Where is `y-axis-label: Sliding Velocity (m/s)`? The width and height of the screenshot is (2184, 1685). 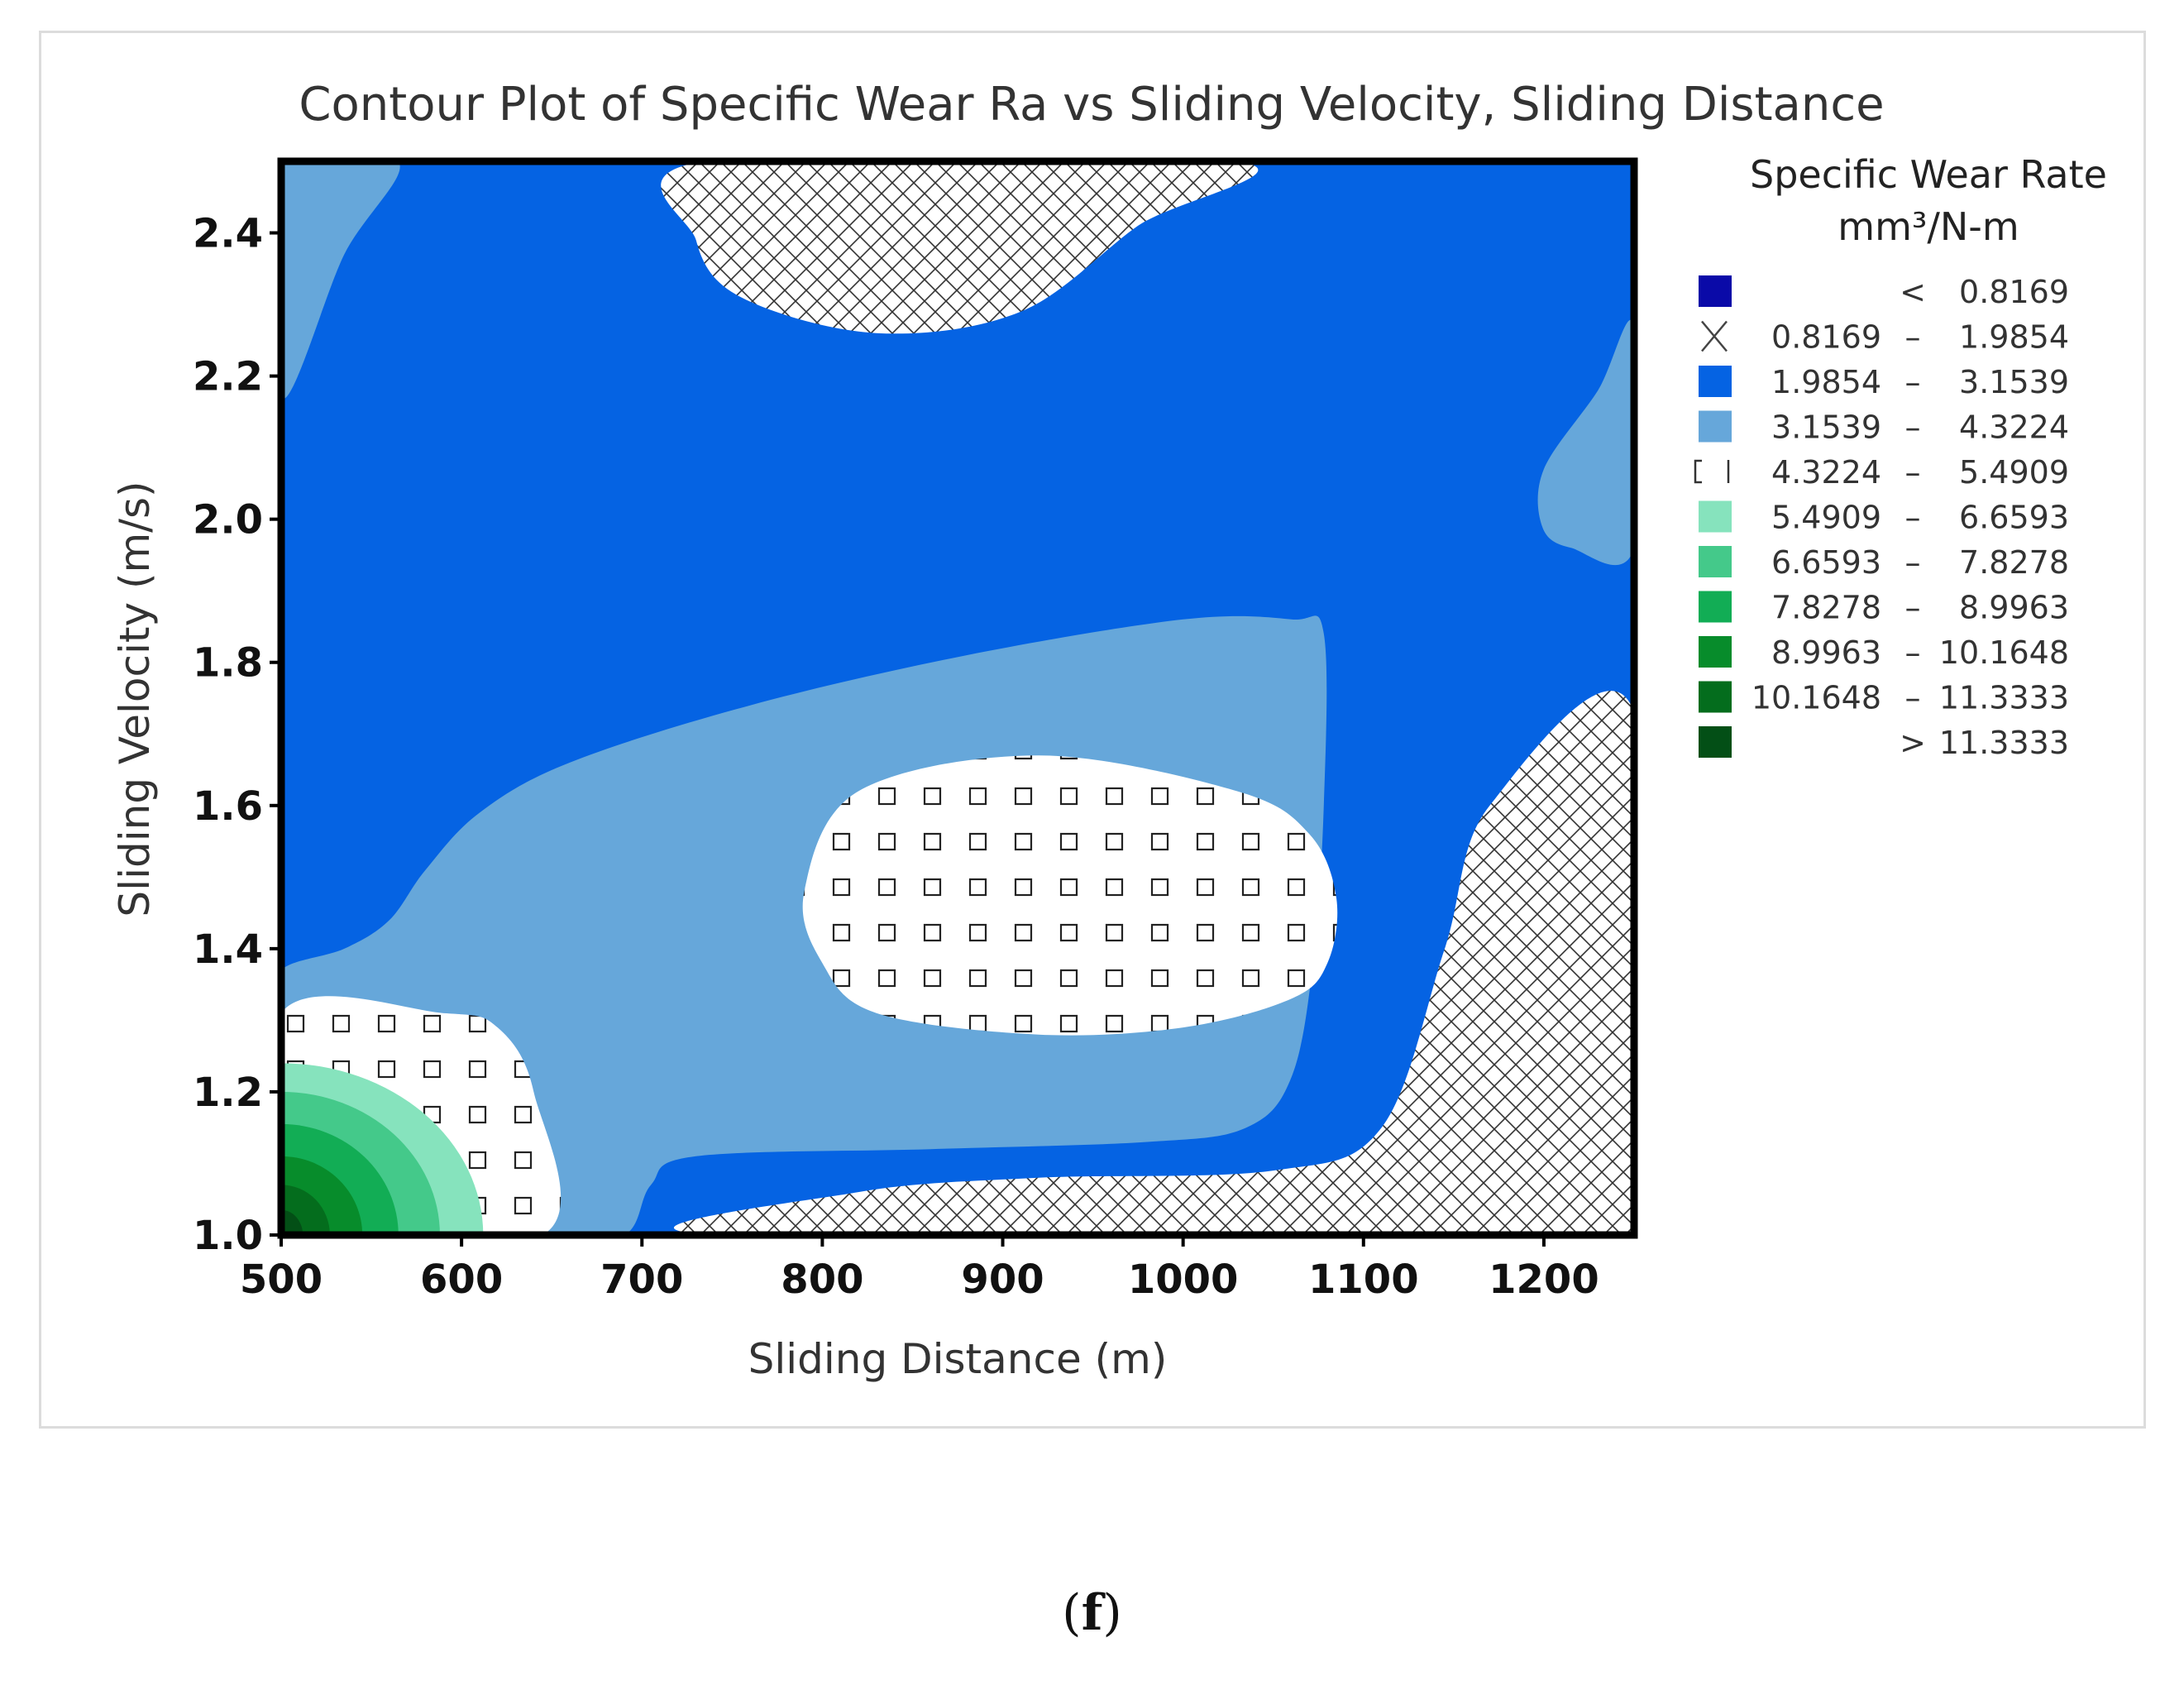
y-axis-label: Sliding Velocity (m/s) is located at coordinates (135, 699).